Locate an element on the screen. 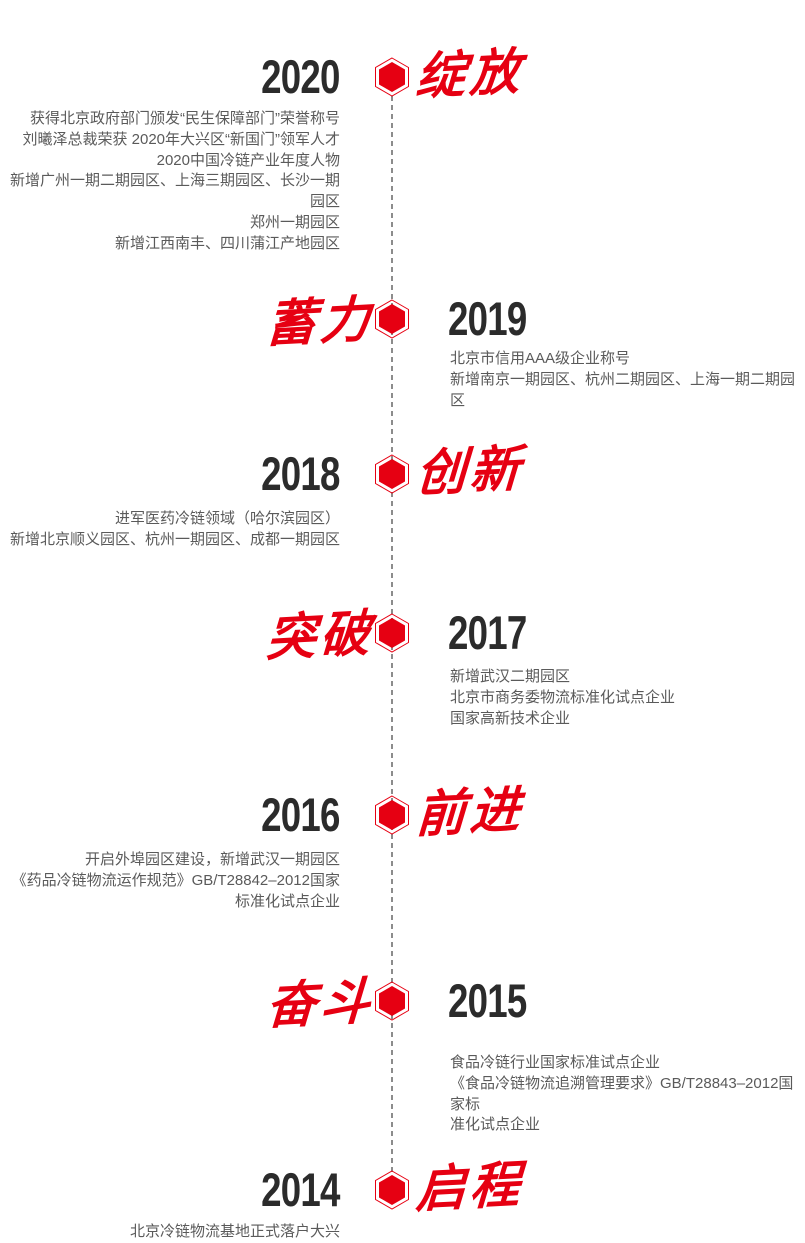 Image resolution: width=805 pixels, height=1243 pixels. year-label: 2014 is located at coordinates (301, 1189).